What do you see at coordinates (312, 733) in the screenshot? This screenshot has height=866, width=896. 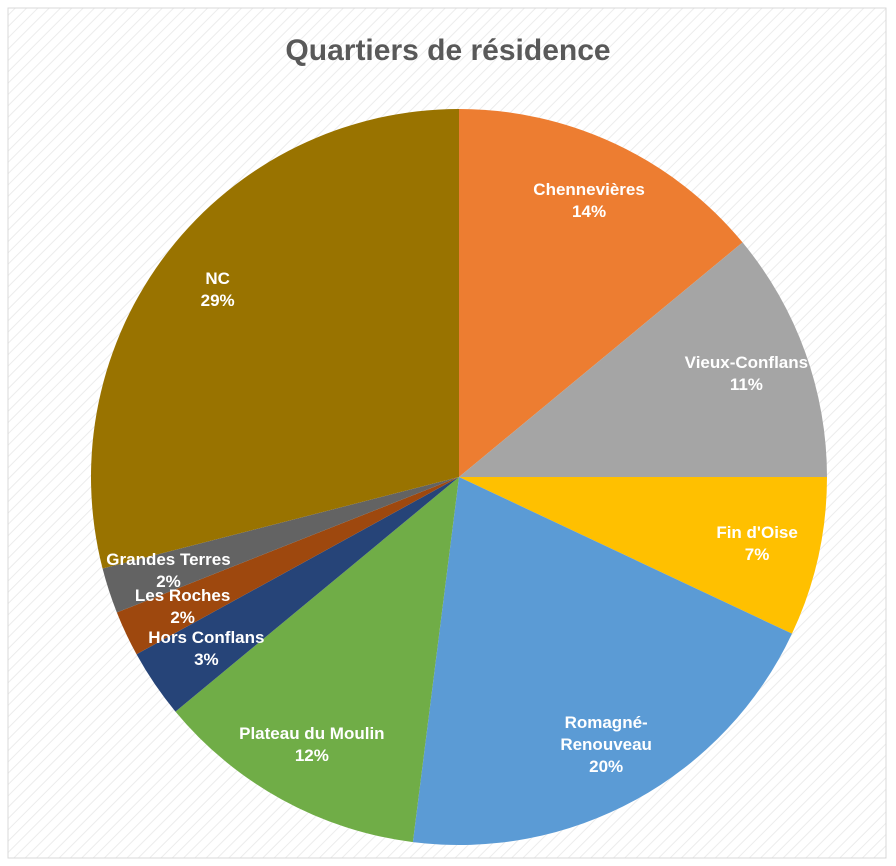 I see `category-label: Plateau du Moulin` at bounding box center [312, 733].